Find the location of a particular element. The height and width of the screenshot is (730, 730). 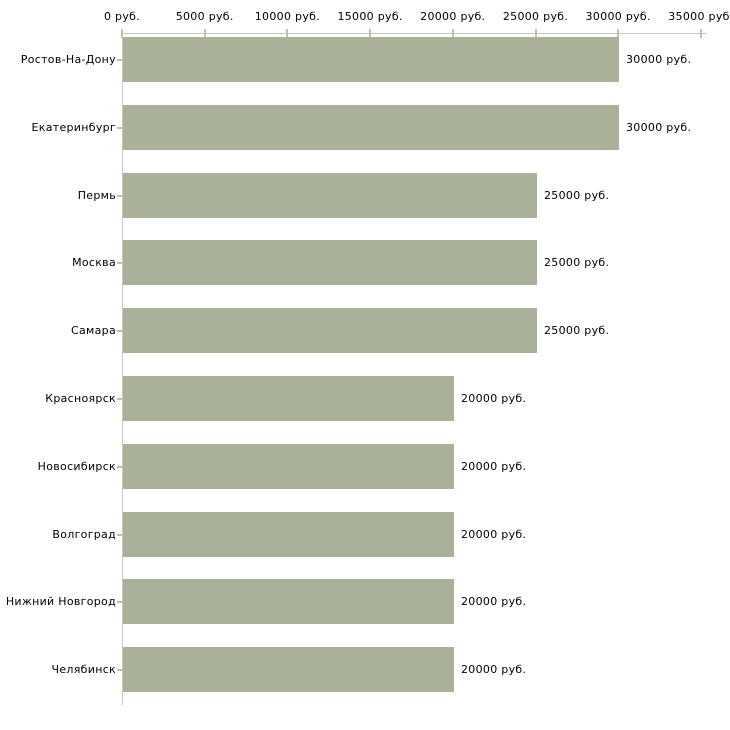

x-axis-tick-label: 35000 руб. is located at coordinates (699, 16).